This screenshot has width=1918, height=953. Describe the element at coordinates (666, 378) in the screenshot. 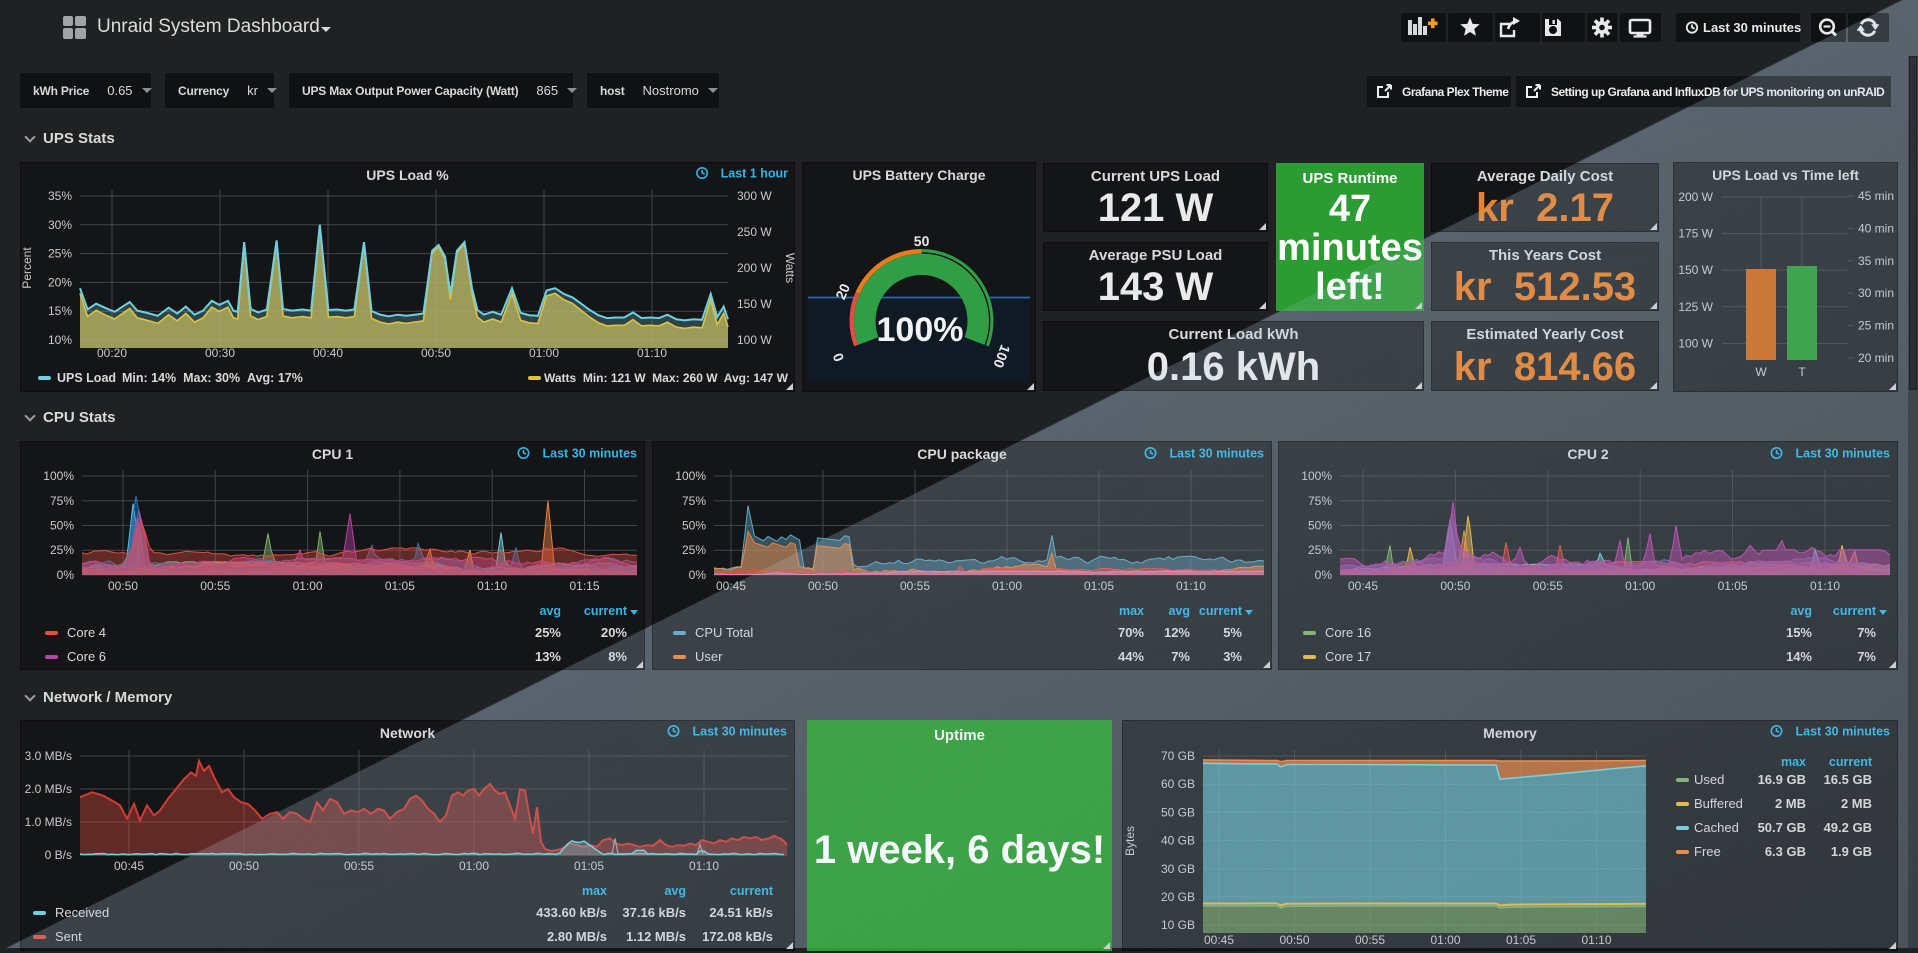

I see `svg-text:Watts Min: 121 W Max: 260 W: Watts Min: 121 W Max: 260 W Avg: 147 W` at that location.